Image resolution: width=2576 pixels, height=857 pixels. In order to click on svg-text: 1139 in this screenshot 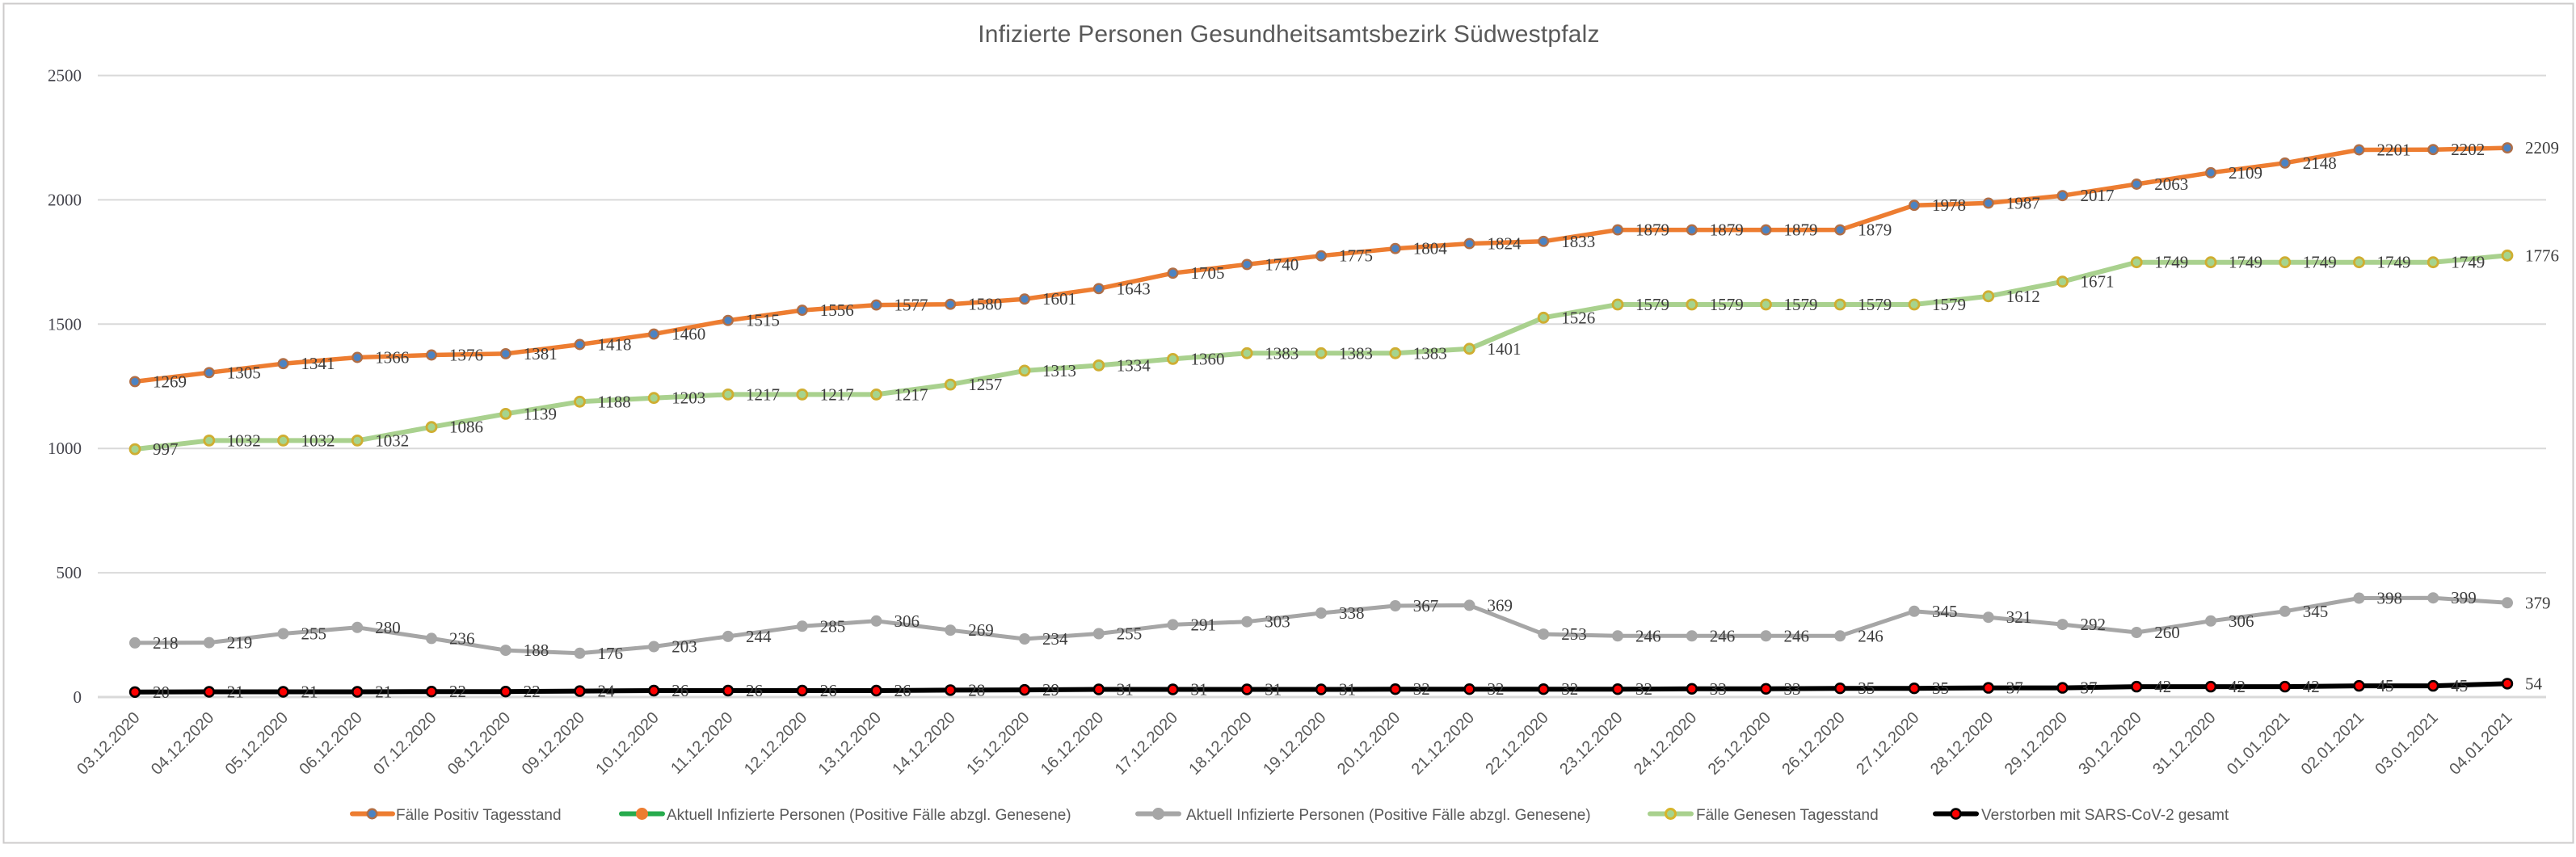, I will do `click(540, 414)`.